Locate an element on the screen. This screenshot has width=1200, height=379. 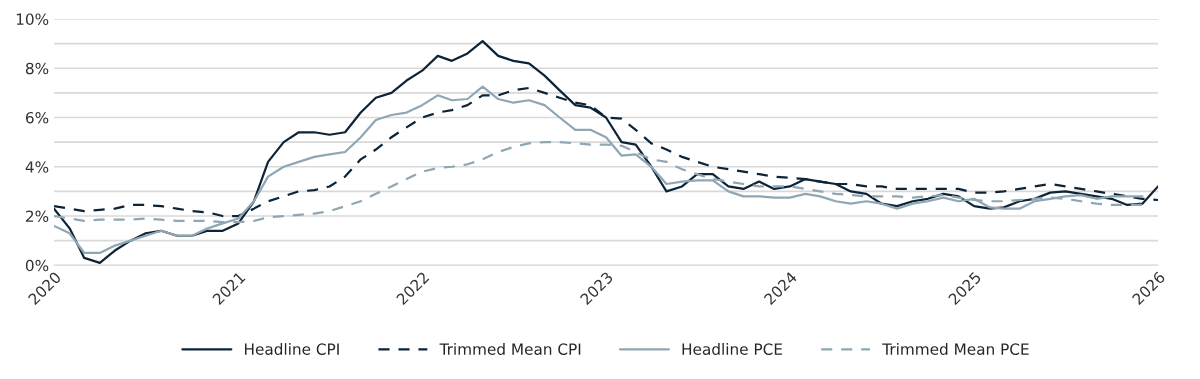
y-tick-label: 0% is located at coordinates (37, 265).